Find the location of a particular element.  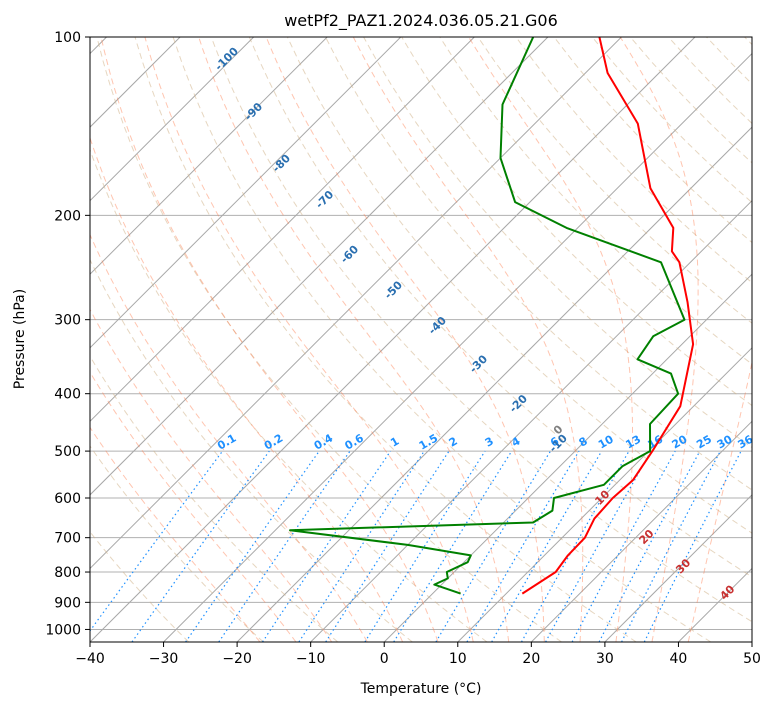

mixing-ratio-label: 13 is located at coordinates (633, 442).